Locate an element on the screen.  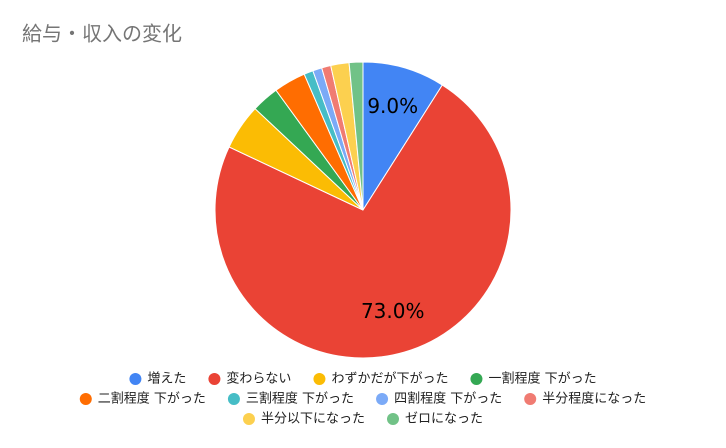
legend-item: 増えた is located at coordinates (157, 379).